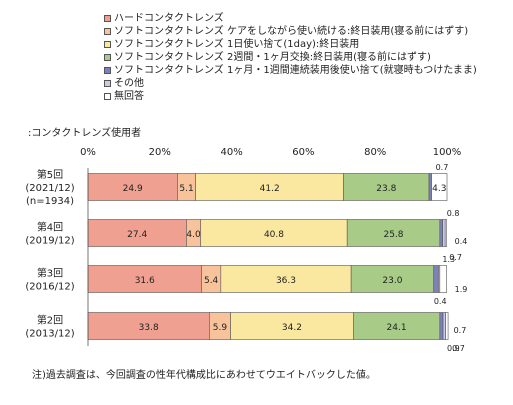  What do you see at coordinates (204, 375) in the screenshot?
I see `chart-note: 注)過去調査は、今回調査の性年代構成比にあわせてウエイトバックした値。` at bounding box center [204, 375].